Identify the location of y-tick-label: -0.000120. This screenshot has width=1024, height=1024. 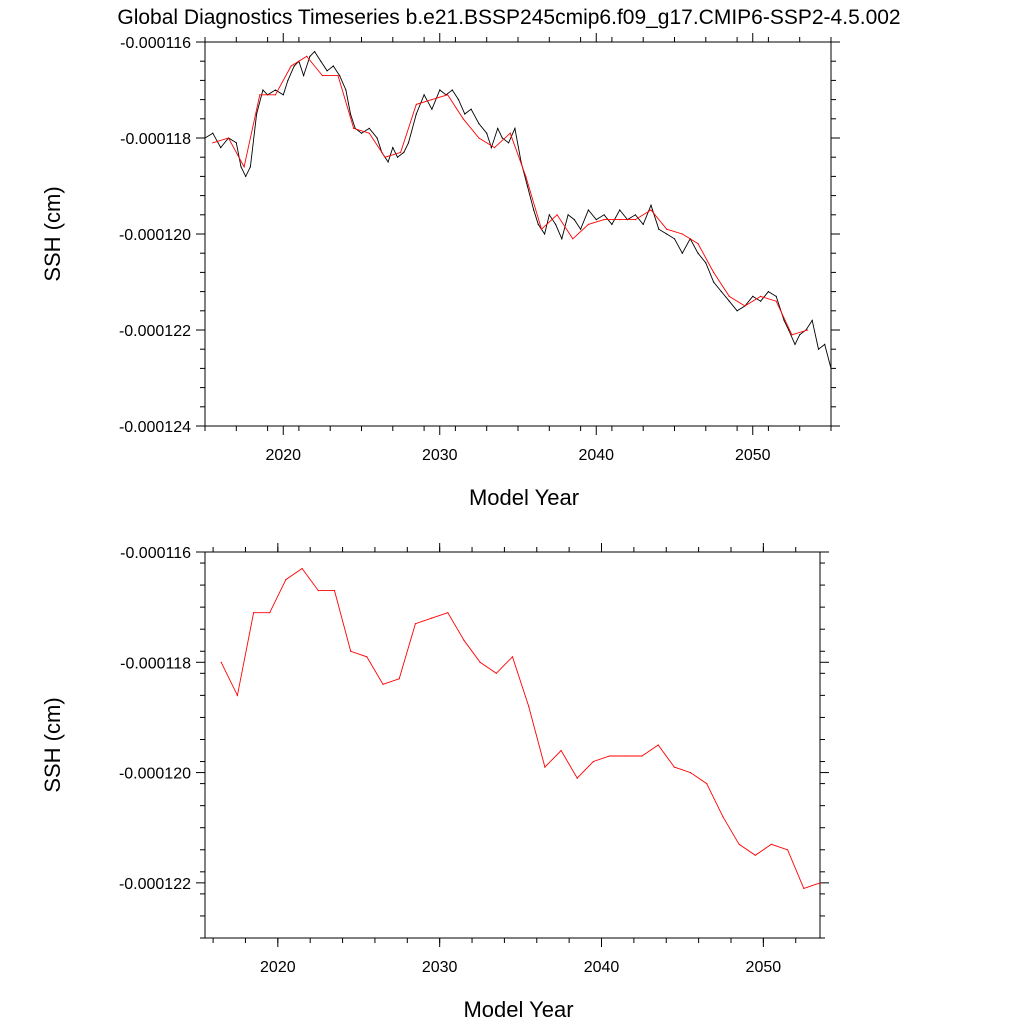
(155, 774).